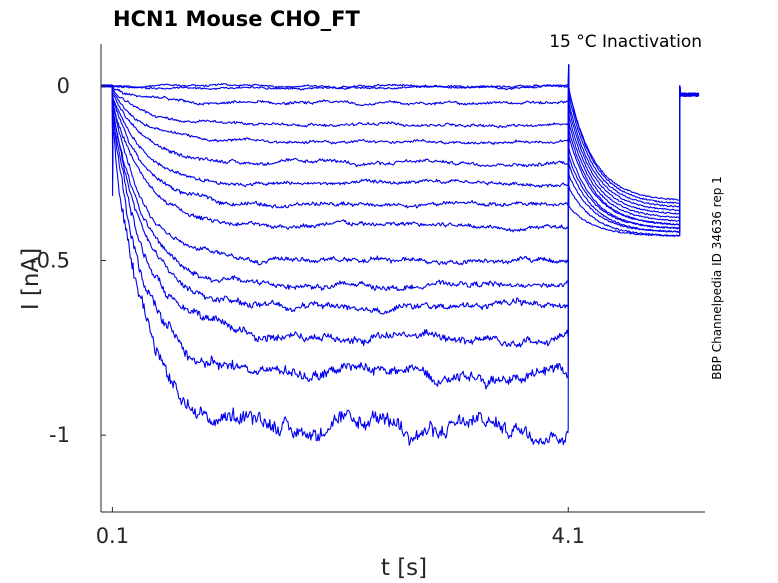  What do you see at coordinates (49, 261) in the screenshot?
I see `y-tick-label: -0.5` at bounding box center [49, 261].